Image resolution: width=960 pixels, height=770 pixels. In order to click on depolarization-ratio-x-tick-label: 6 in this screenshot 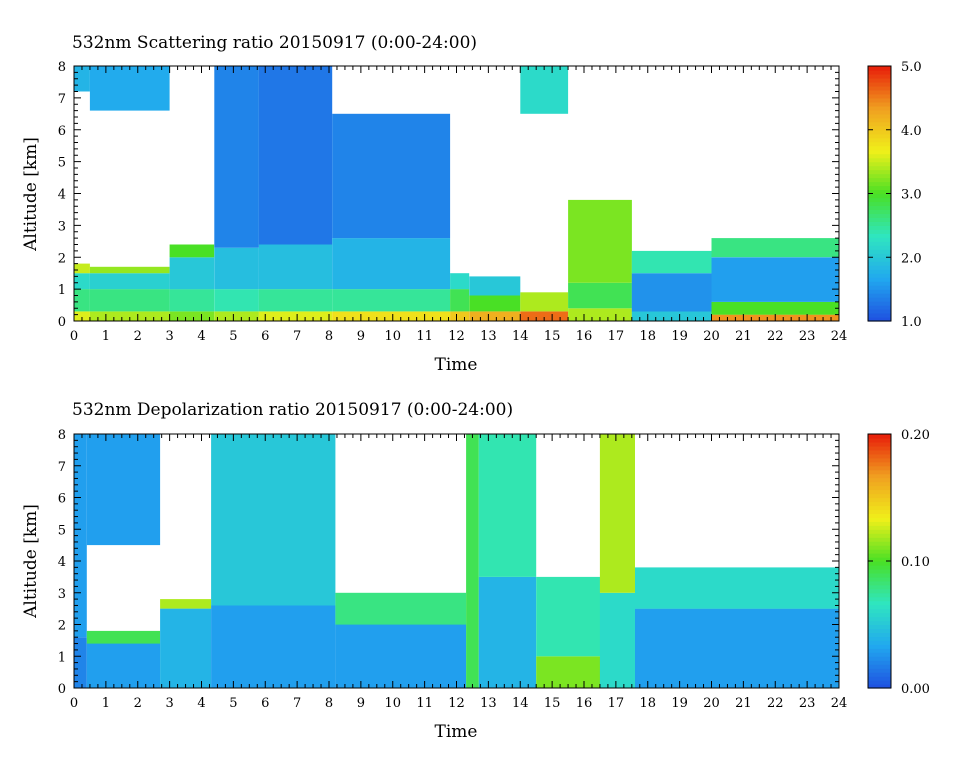, I will do `click(265, 703)`.